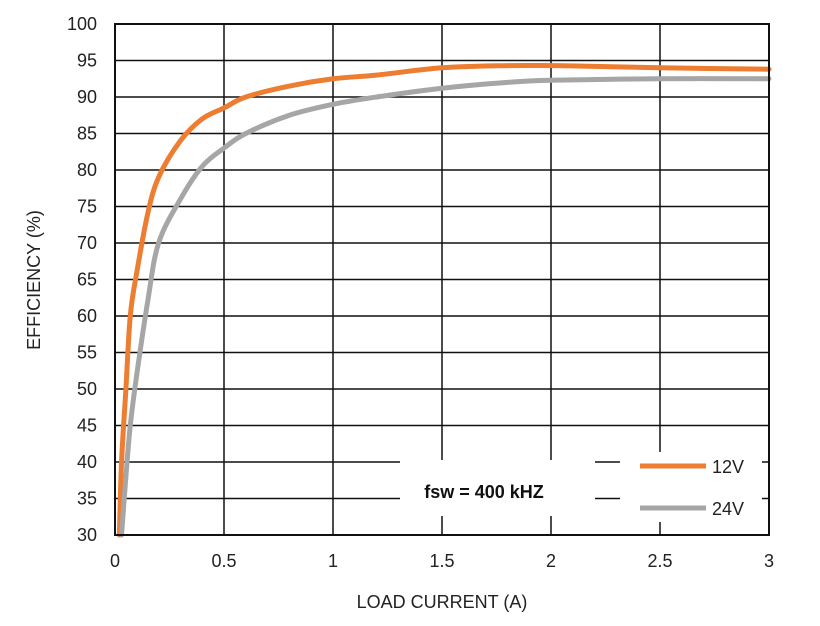  What do you see at coordinates (87, 243) in the screenshot?
I see `y-tick-label: 70` at bounding box center [87, 243].